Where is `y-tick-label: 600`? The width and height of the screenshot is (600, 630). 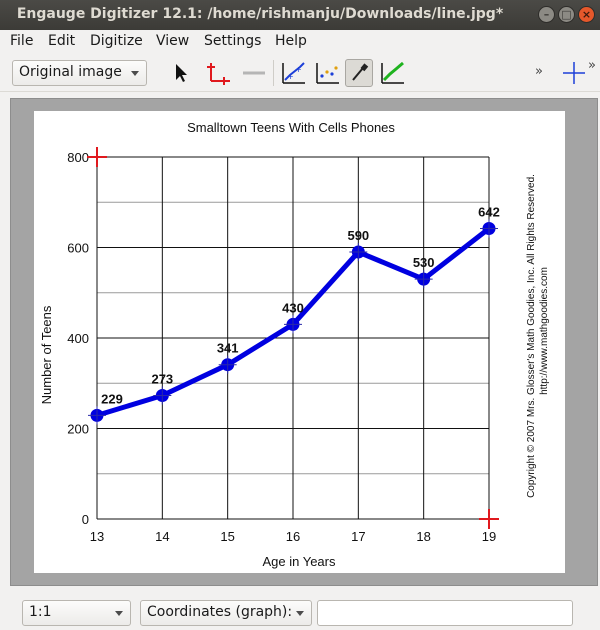 y-tick-label: 600 is located at coordinates (78, 248).